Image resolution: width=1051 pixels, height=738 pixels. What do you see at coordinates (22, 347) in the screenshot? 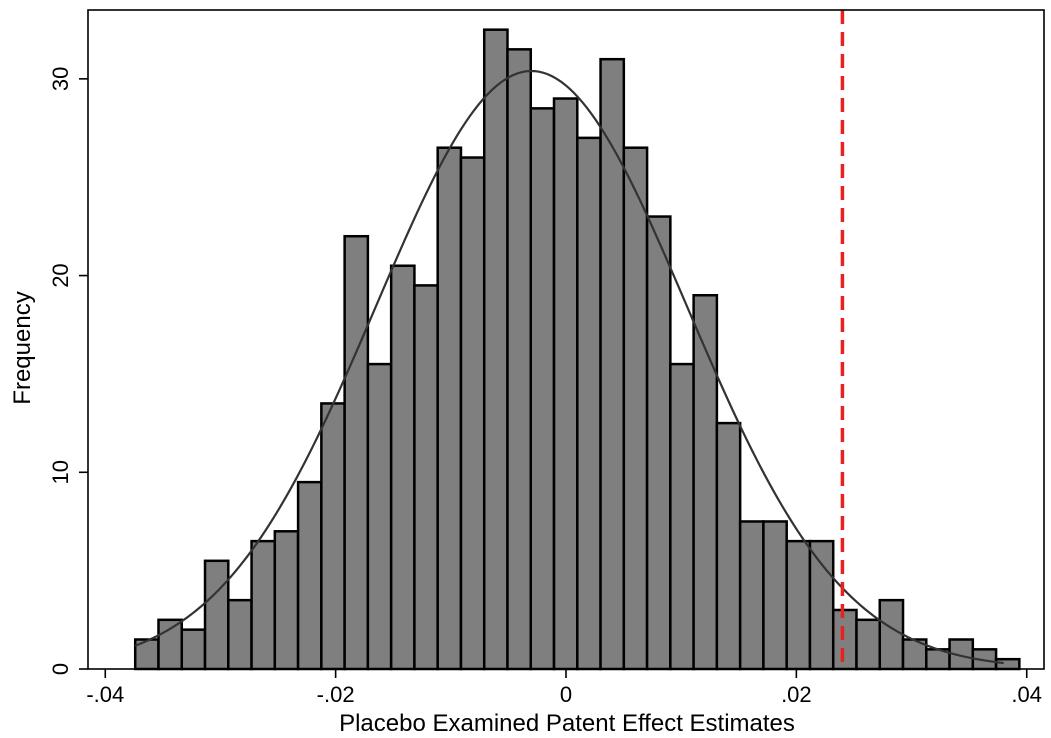
I see `y-axis-title: Frequency` at bounding box center [22, 347].